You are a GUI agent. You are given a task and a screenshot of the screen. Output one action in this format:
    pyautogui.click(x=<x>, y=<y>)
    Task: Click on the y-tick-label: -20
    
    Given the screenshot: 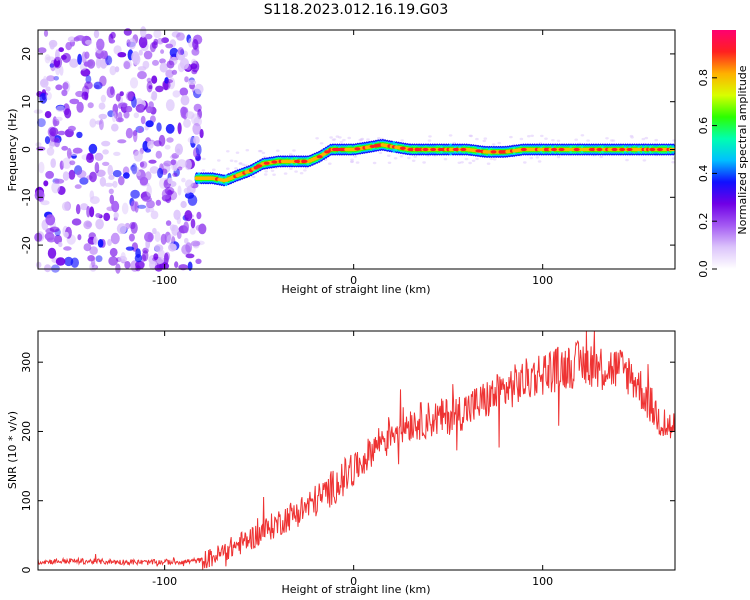 What is the action you would take?
    pyautogui.click(x=26, y=245)
    